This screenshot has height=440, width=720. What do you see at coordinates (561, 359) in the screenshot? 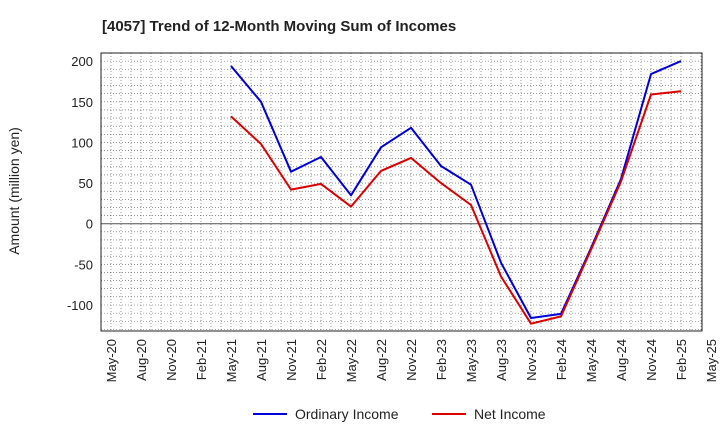
I see `x-tick-label: Feb-24` at bounding box center [561, 359].